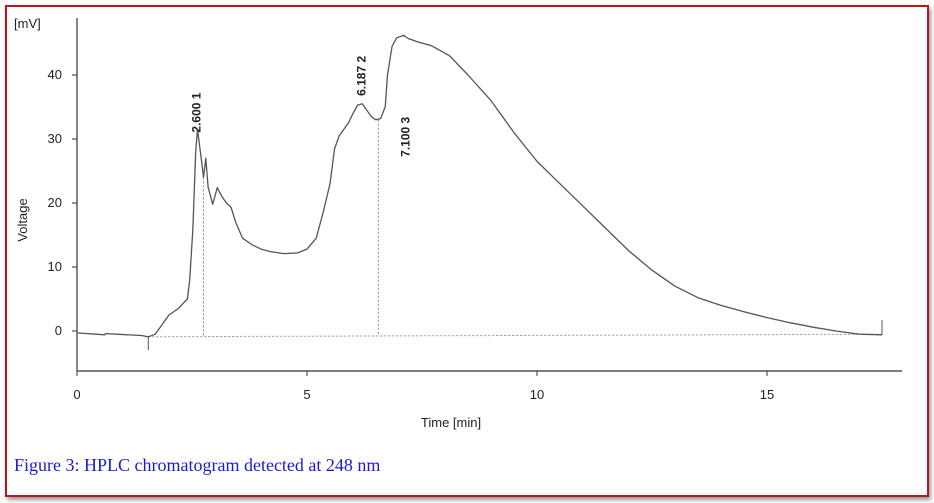 The image size is (934, 503). I want to click on y-axis-label: Voltage, so click(22, 219).